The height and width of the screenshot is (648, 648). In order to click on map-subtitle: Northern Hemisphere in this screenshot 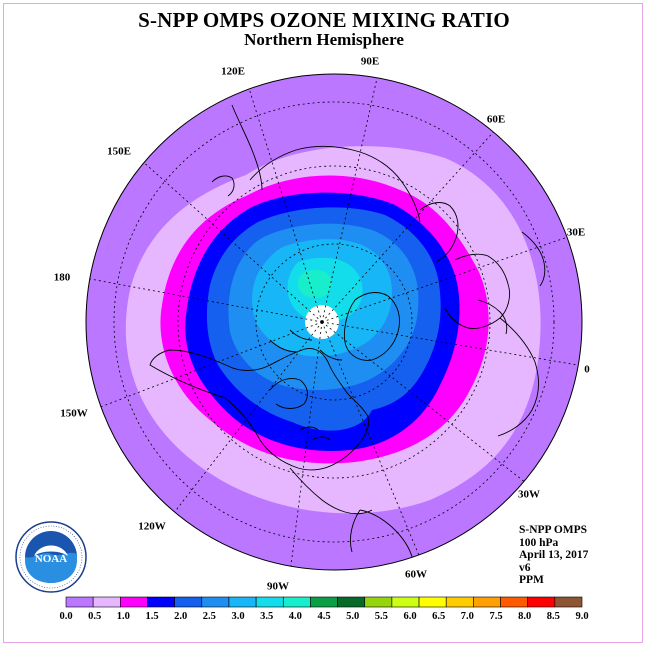, I will do `click(324, 39)`.